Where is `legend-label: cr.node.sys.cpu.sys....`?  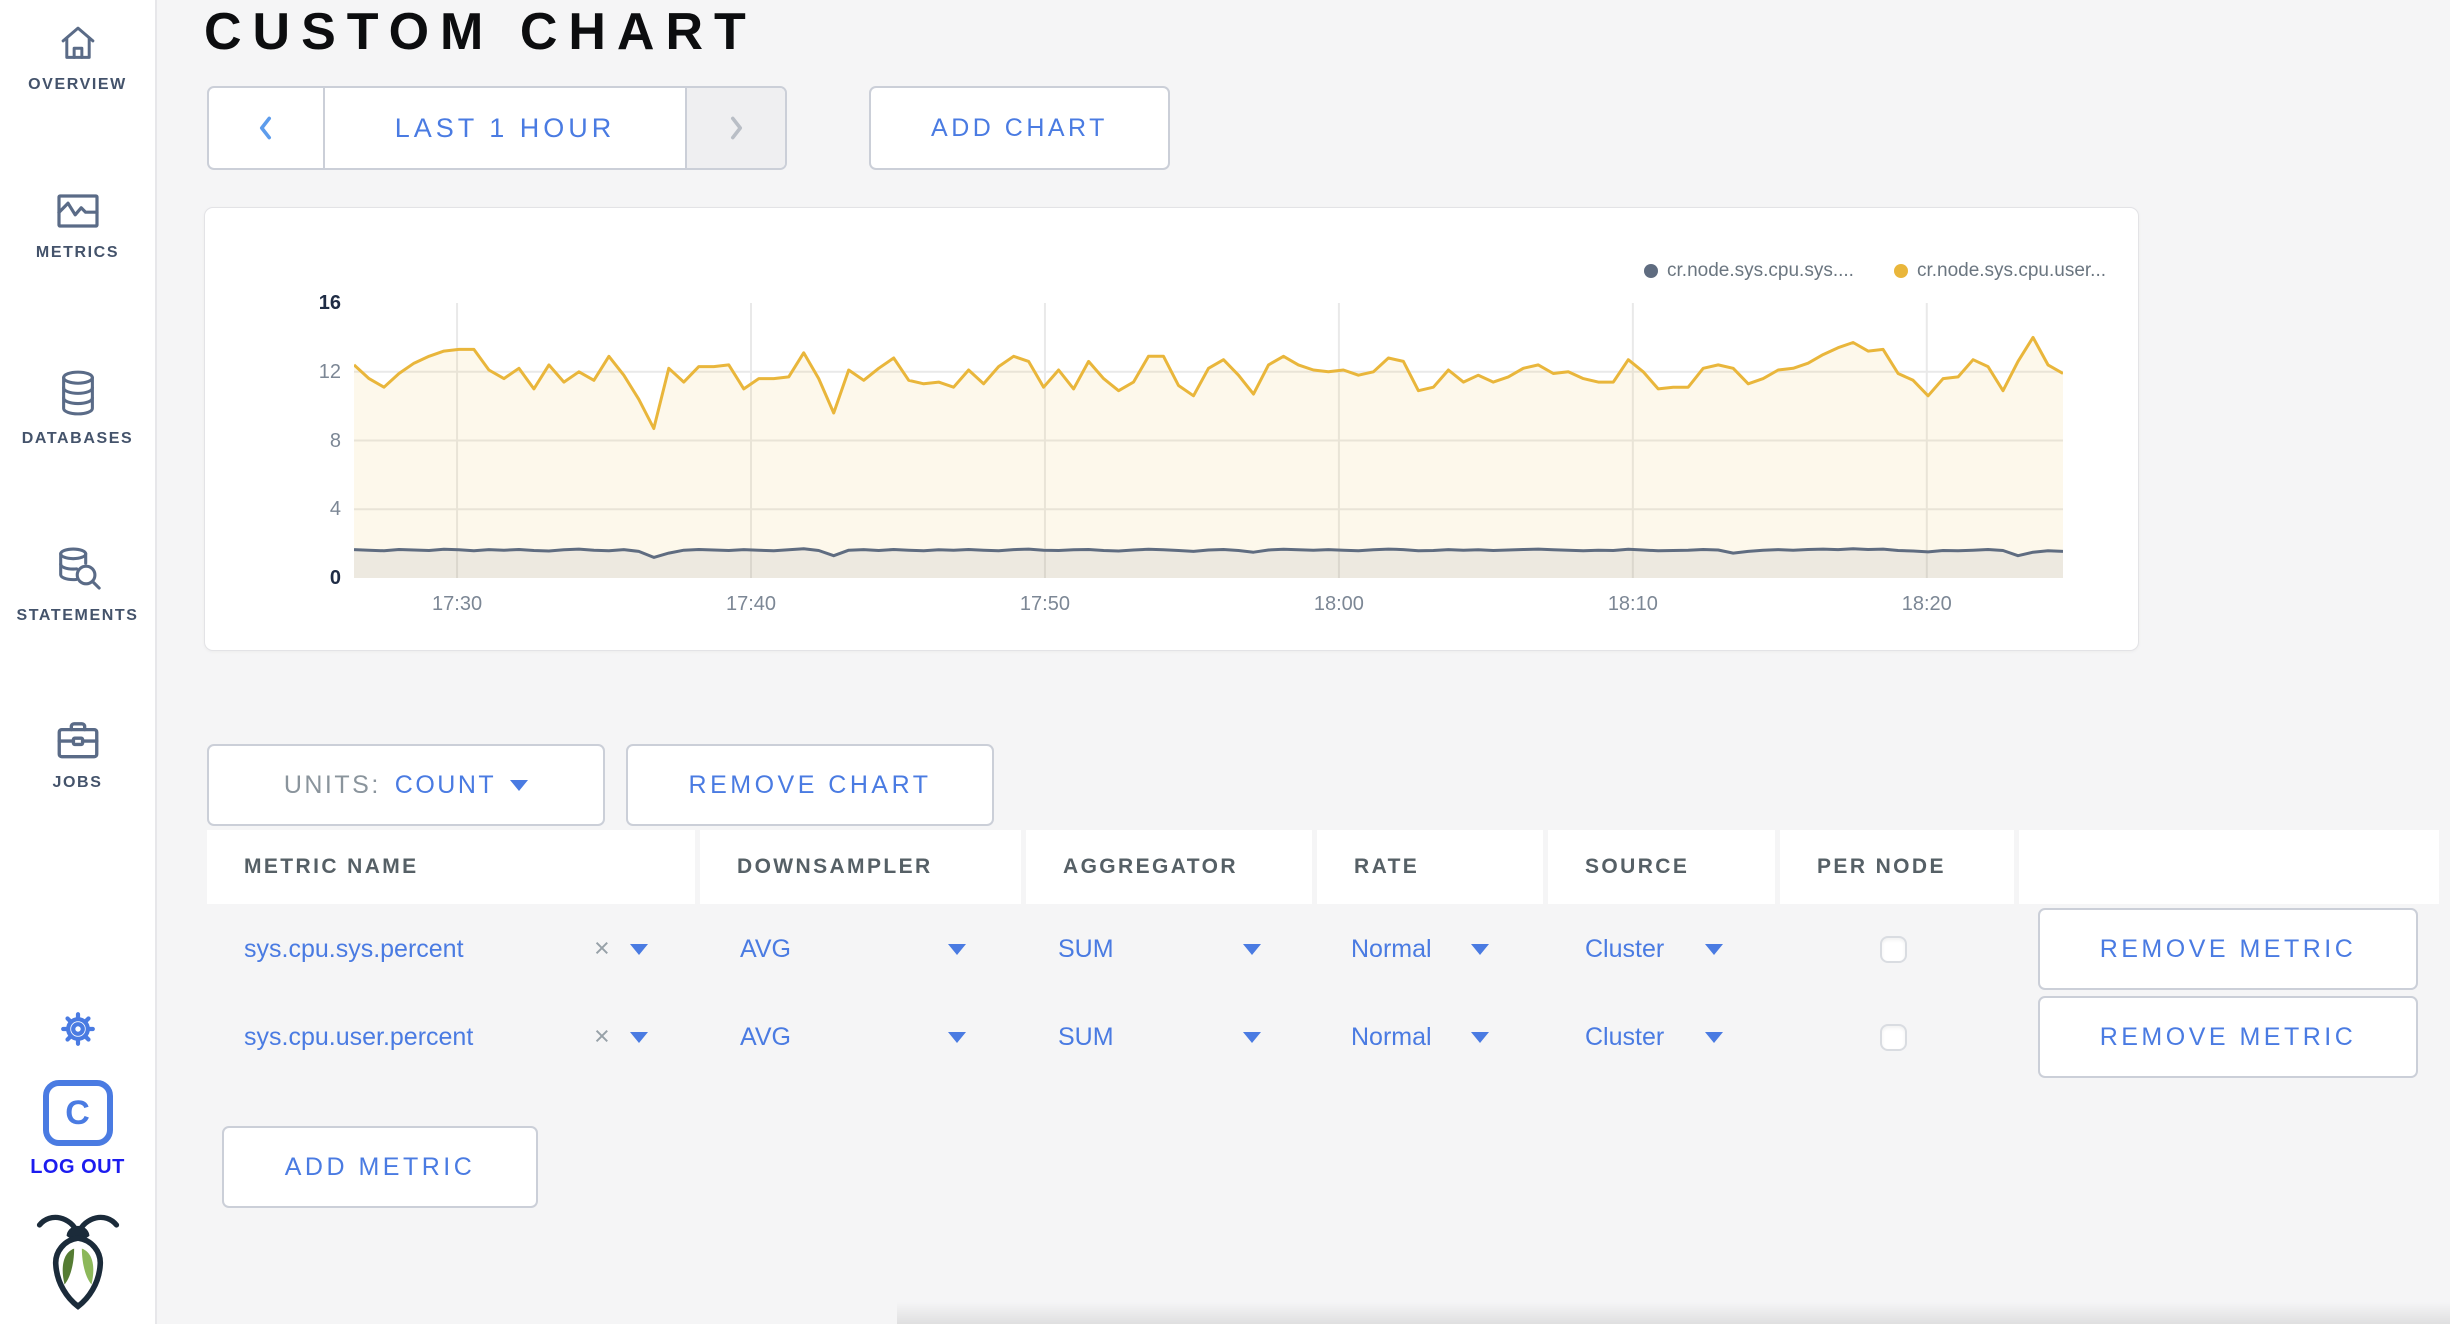
legend-label: cr.node.sys.cpu.sys.... is located at coordinates (1760, 270).